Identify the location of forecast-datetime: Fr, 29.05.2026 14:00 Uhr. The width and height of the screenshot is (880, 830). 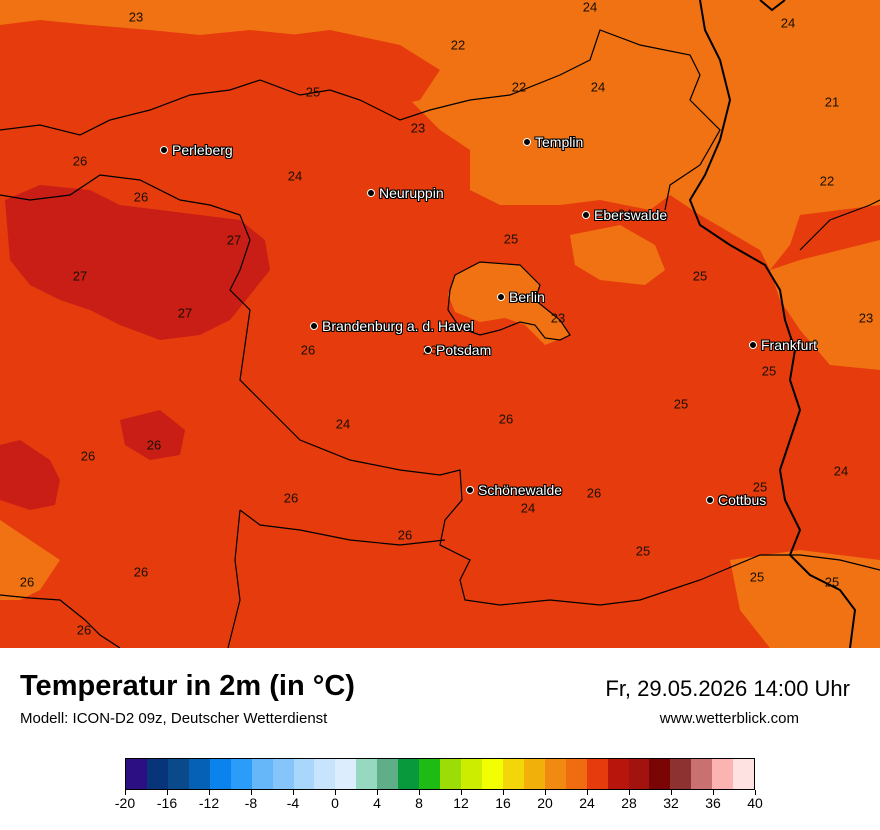
(727, 688).